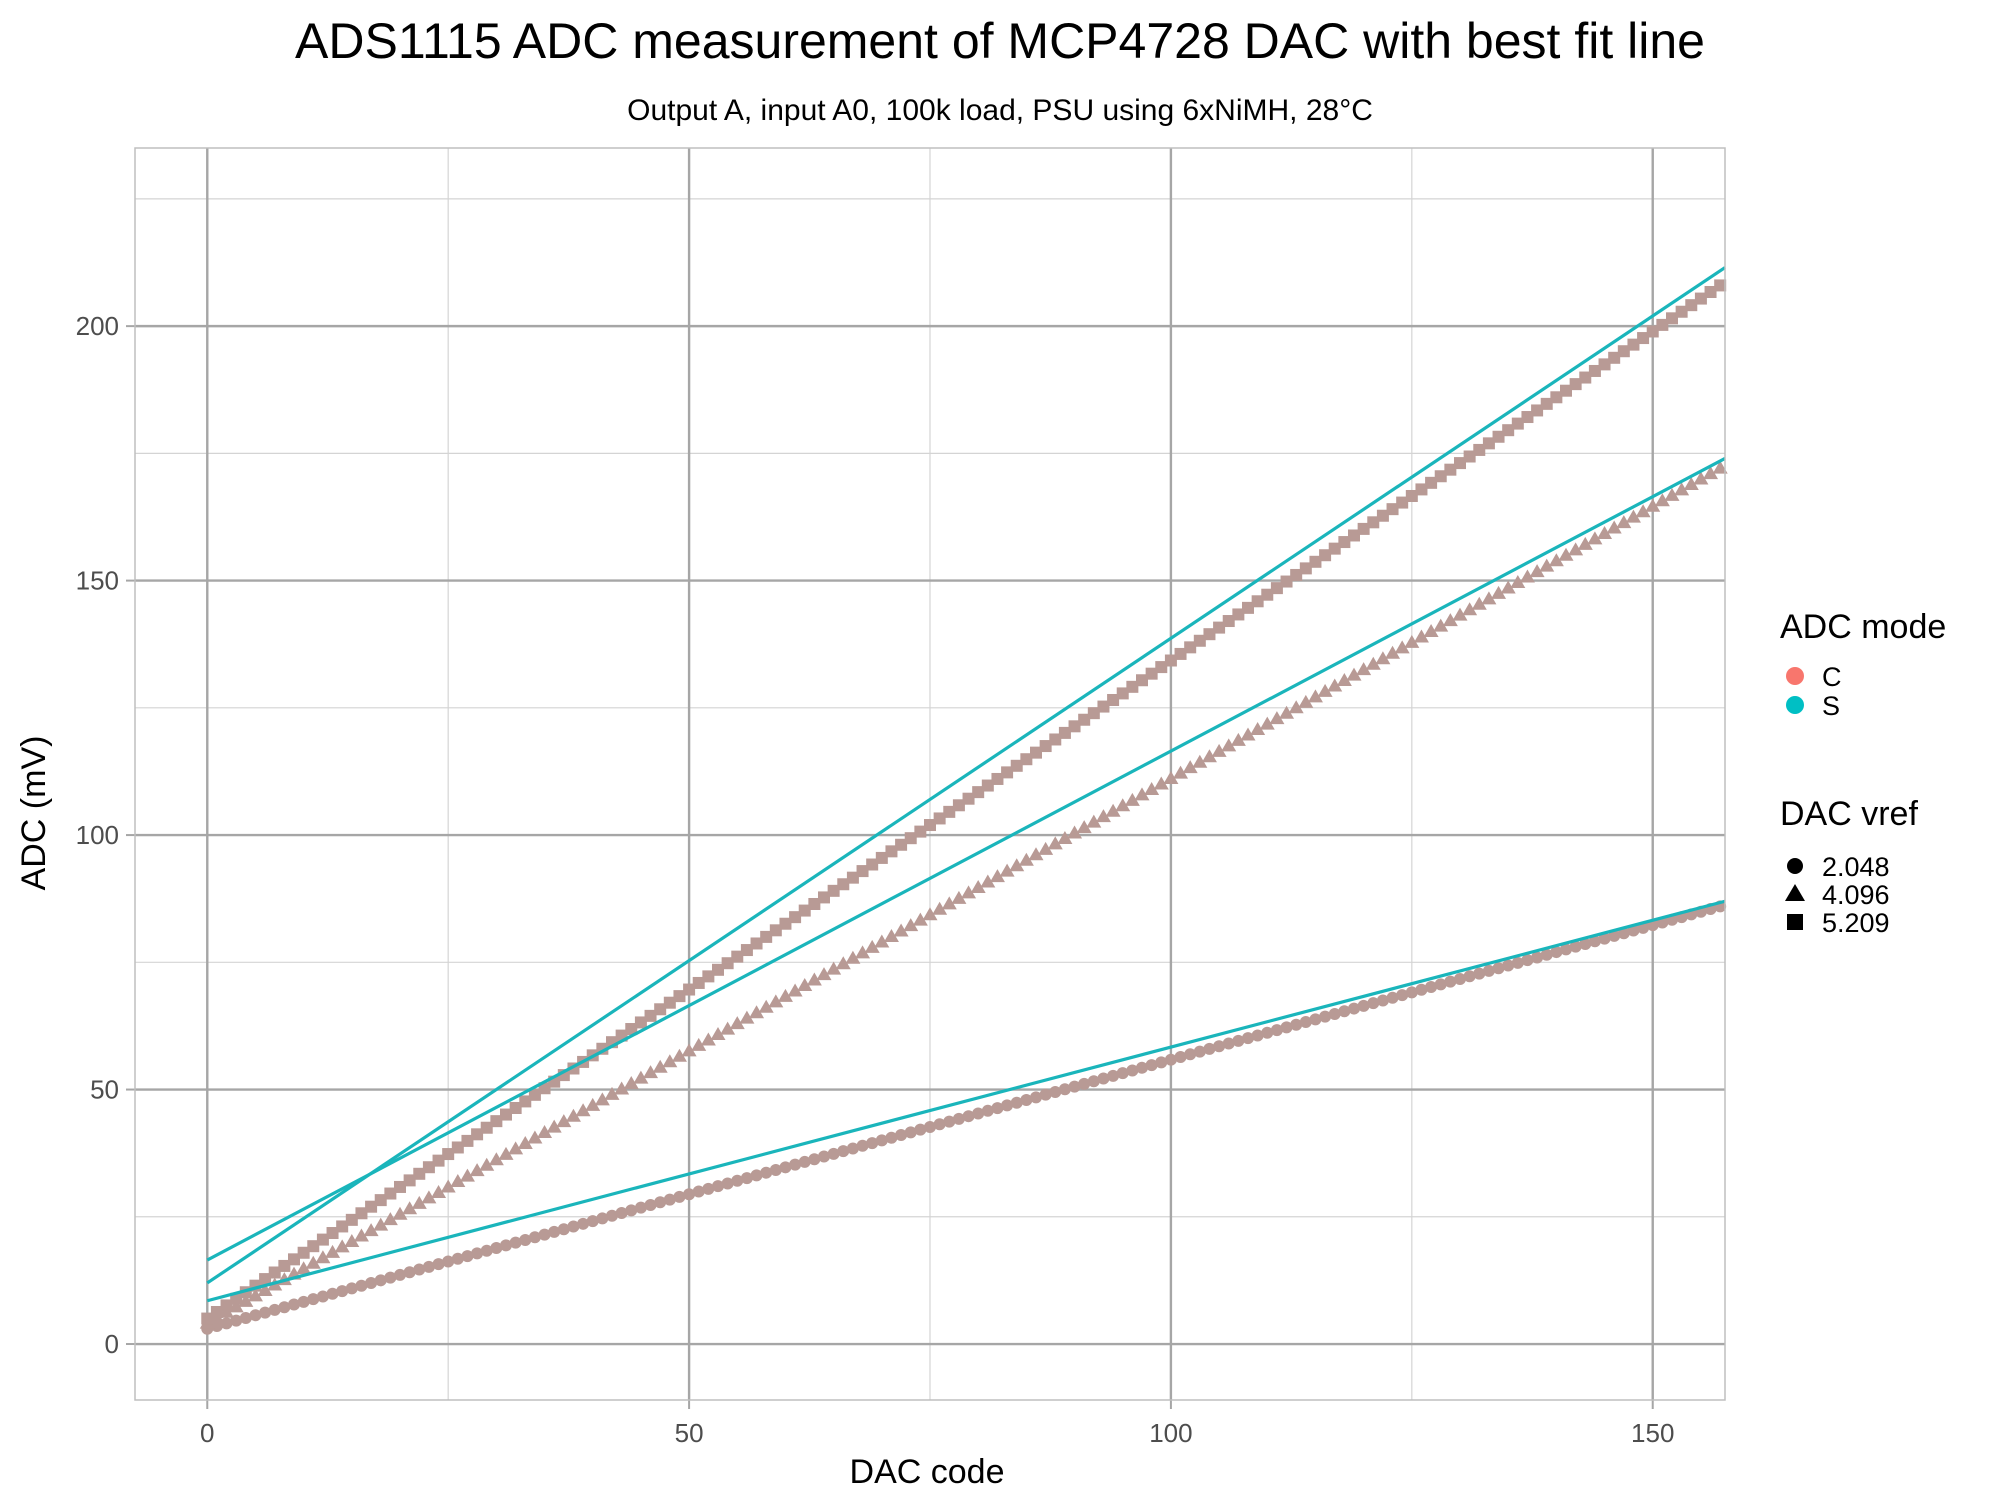 This screenshot has height=1500, width=2000. What do you see at coordinates (1863, 664) in the screenshot?
I see `legend-color: ADC mode C S` at bounding box center [1863, 664].